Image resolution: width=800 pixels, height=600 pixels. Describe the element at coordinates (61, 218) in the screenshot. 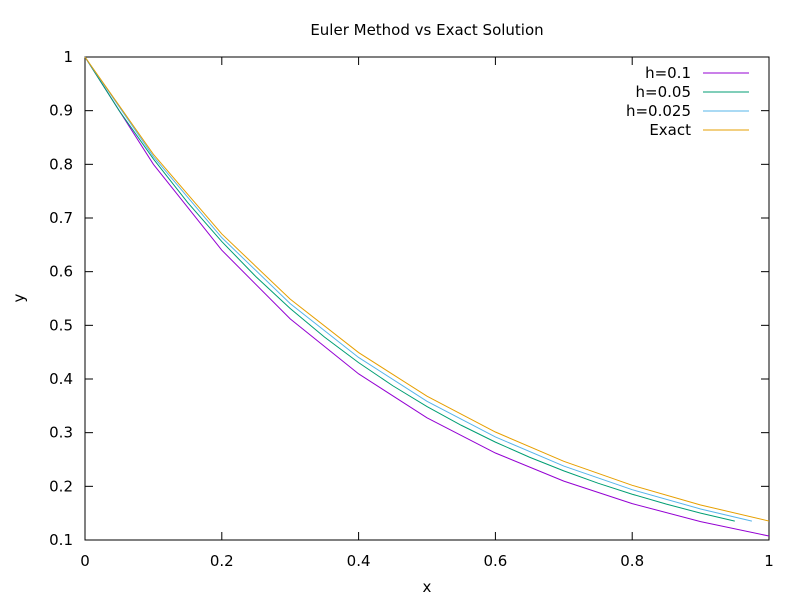

I see `y-tick-label: 0.7` at that location.